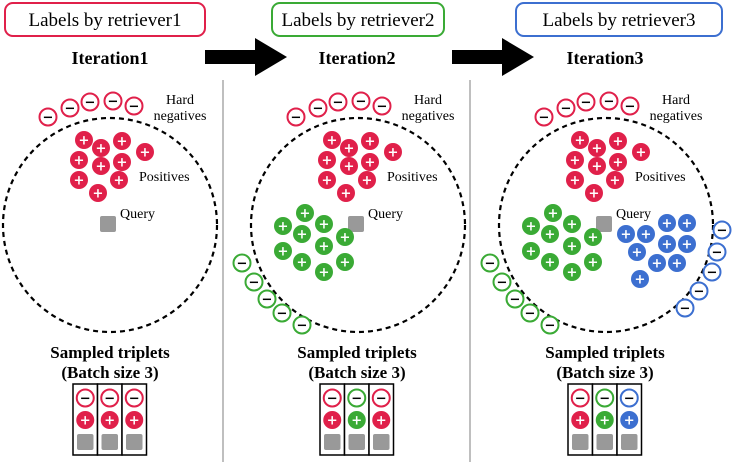  I want to click on retriever-label: Labels by retriever1, so click(105, 20).